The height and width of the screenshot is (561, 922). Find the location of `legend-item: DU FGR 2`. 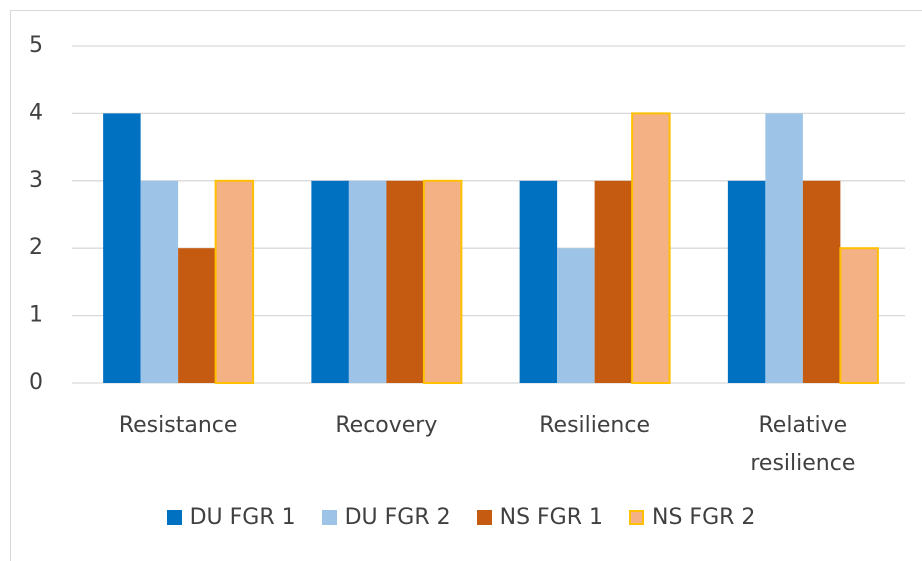

legend-item: DU FGR 2 is located at coordinates (386, 517).